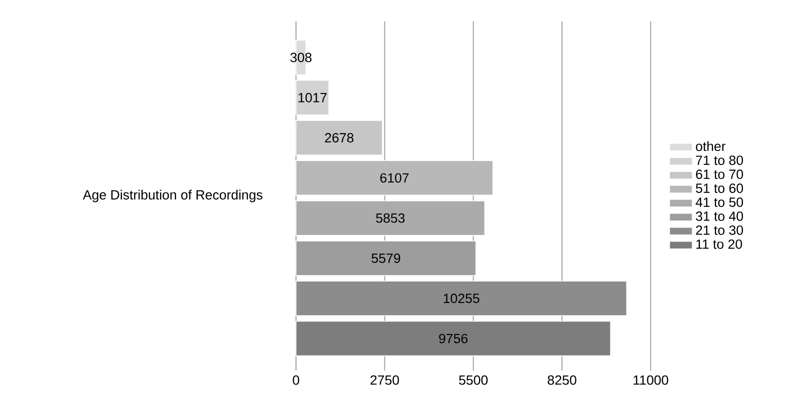  Describe the element at coordinates (453, 339) in the screenshot. I see `data-label: 9756` at that location.